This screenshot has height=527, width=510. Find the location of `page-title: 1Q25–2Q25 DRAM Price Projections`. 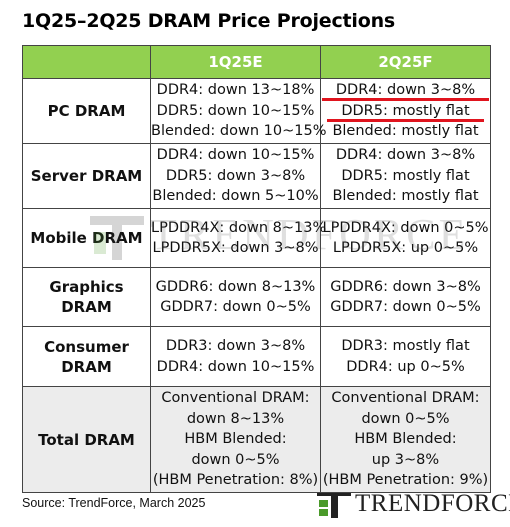

page-title: 1Q25–2Q25 DRAM Price Projections is located at coordinates (209, 21).